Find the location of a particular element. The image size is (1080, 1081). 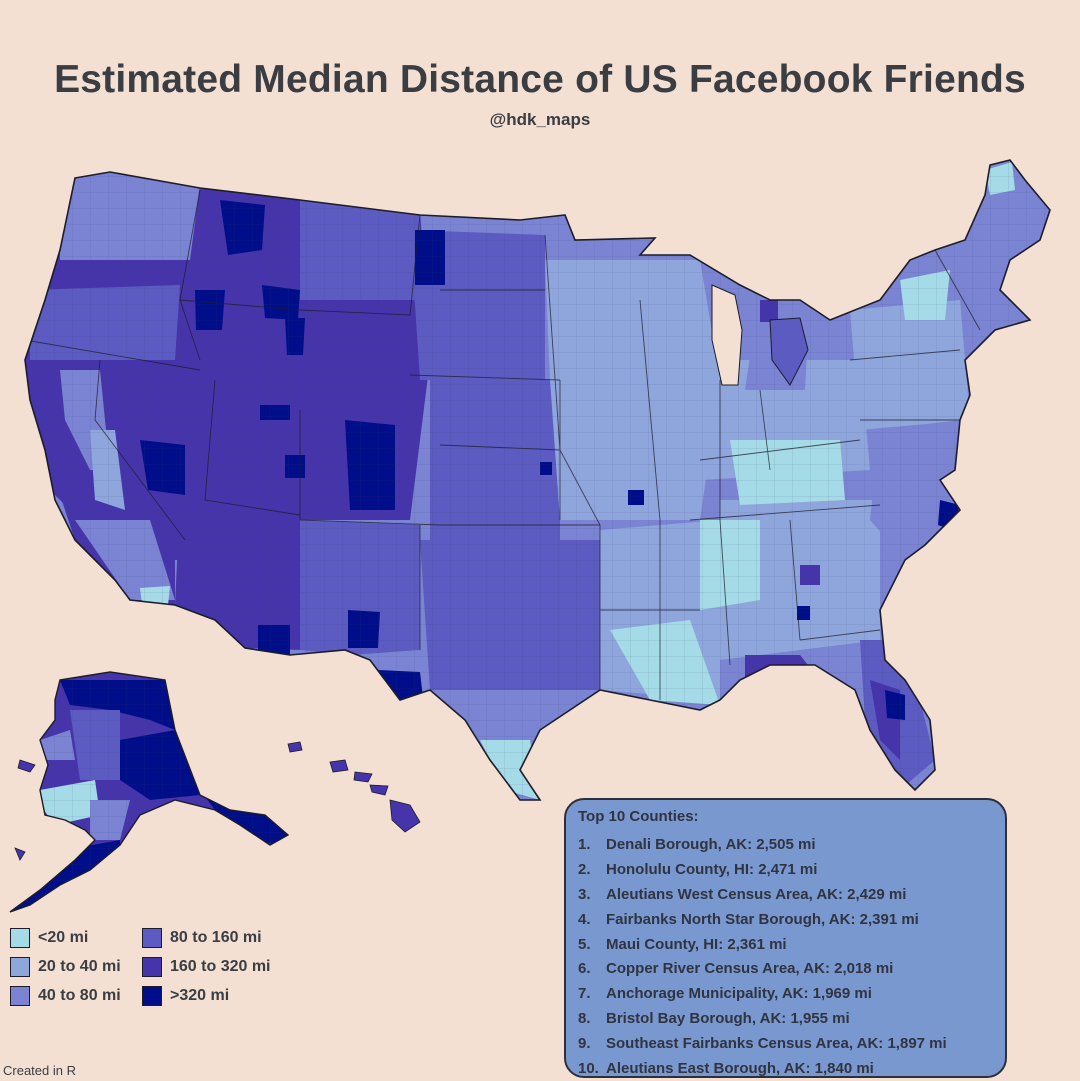

credit-note: Created in R is located at coordinates (39, 1070).